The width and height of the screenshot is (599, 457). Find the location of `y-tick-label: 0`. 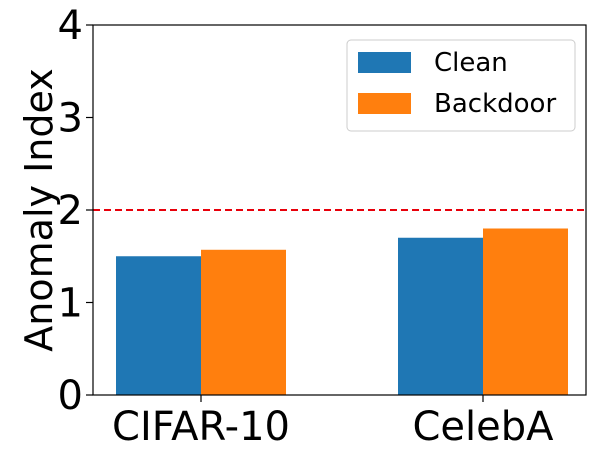

y-tick-label: 0 is located at coordinates (70, 396).